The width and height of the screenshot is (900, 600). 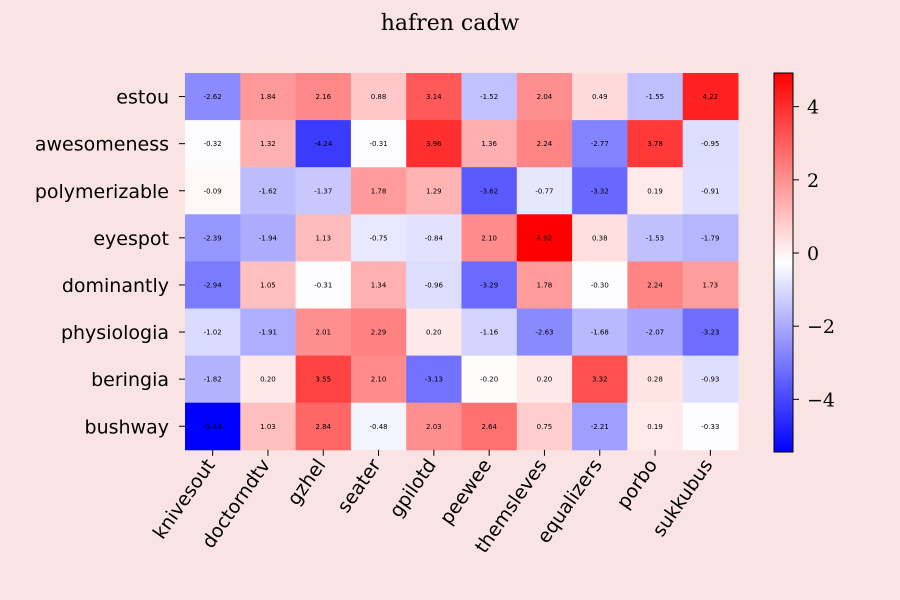 I want to click on cell-value-label: -2.07, so click(x=655, y=333).